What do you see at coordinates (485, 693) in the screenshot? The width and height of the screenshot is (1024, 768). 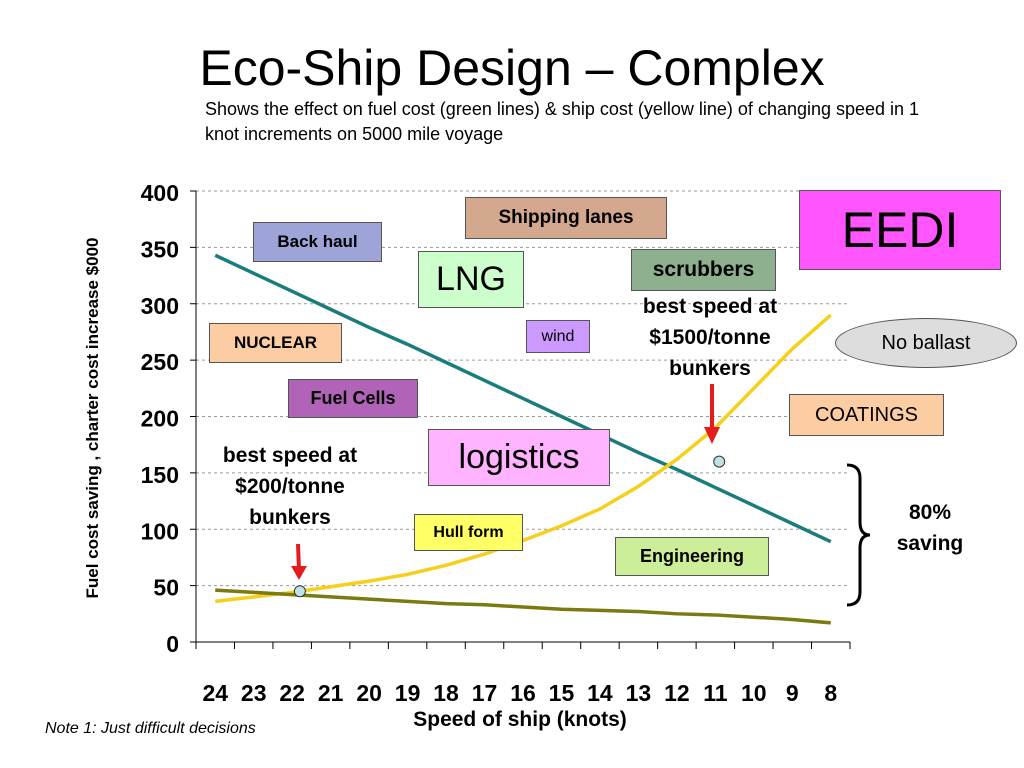 I see `x-tick-label: 17` at bounding box center [485, 693].